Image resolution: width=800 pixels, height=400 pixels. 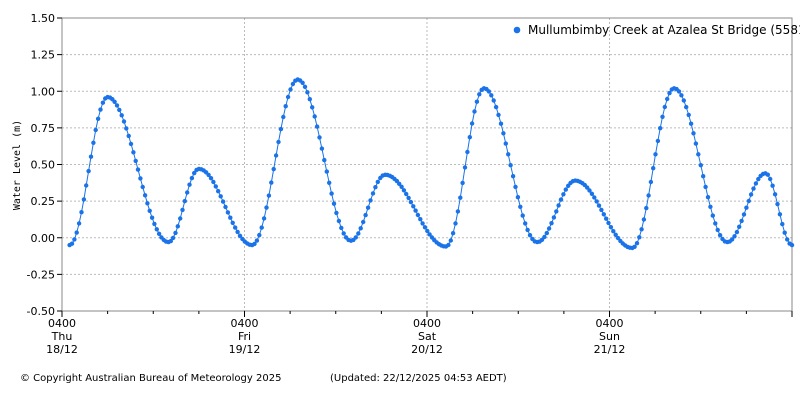 What do you see at coordinates (41, 274) in the screenshot?
I see `y-tick-label: -0.25` at bounding box center [41, 274].